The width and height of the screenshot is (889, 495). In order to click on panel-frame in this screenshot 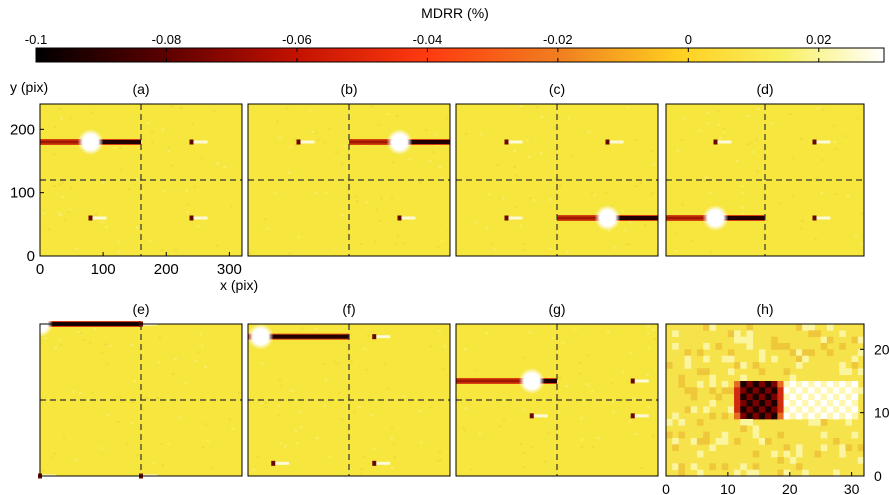, I will do `click(557, 180)`.